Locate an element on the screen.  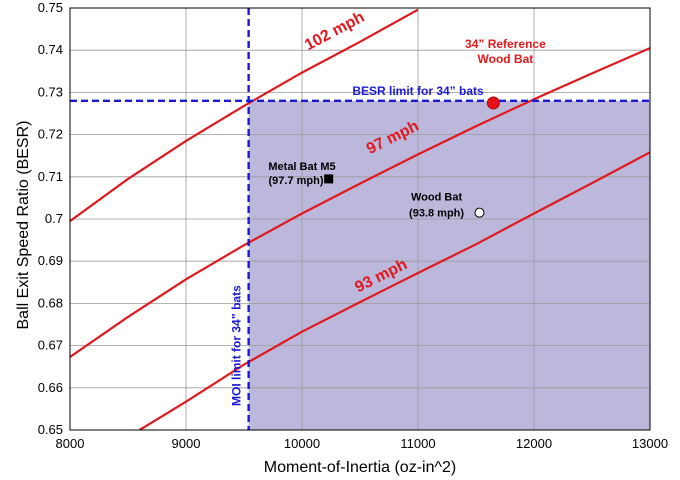
besr-limit-label: BESR limit for 34” bats is located at coordinates (418, 91).